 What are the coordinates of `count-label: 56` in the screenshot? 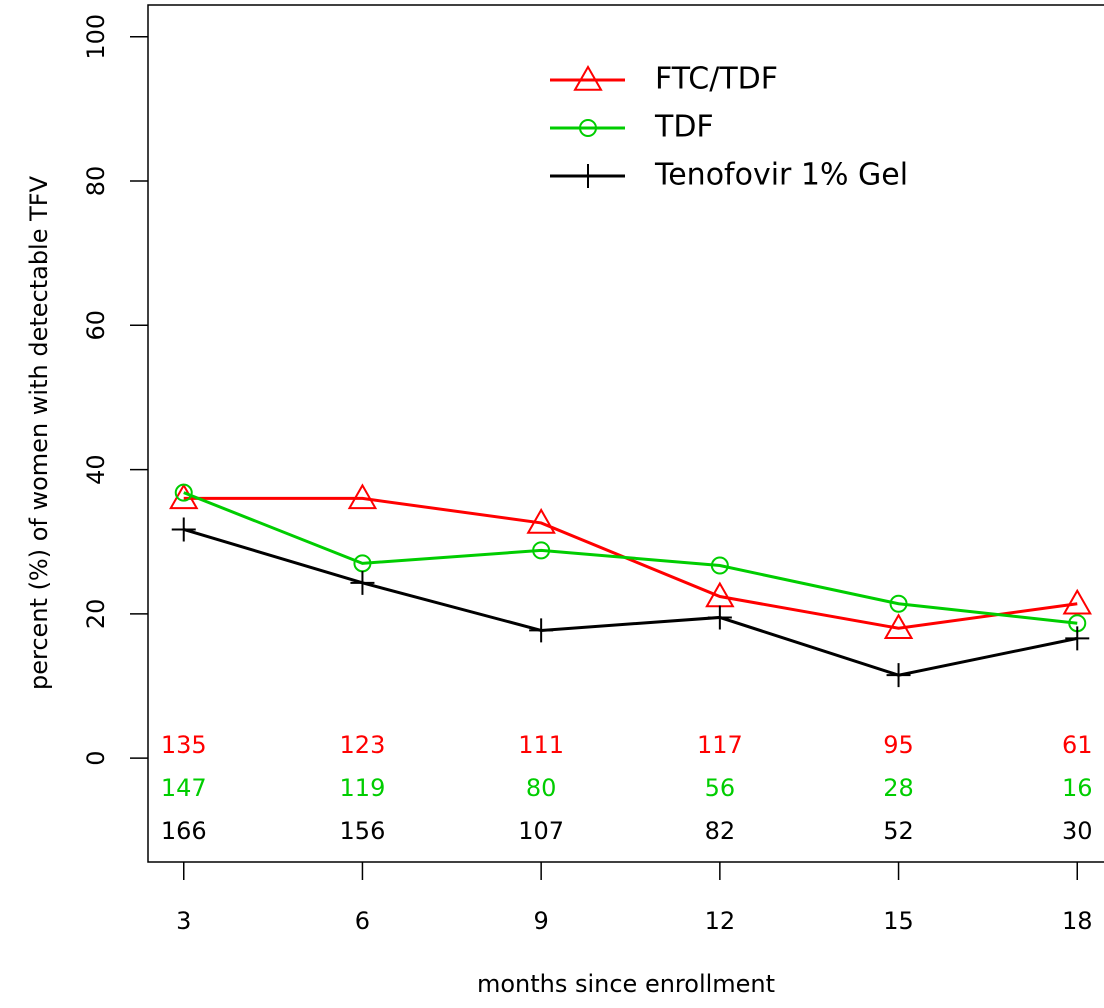 It's located at (720, 788).